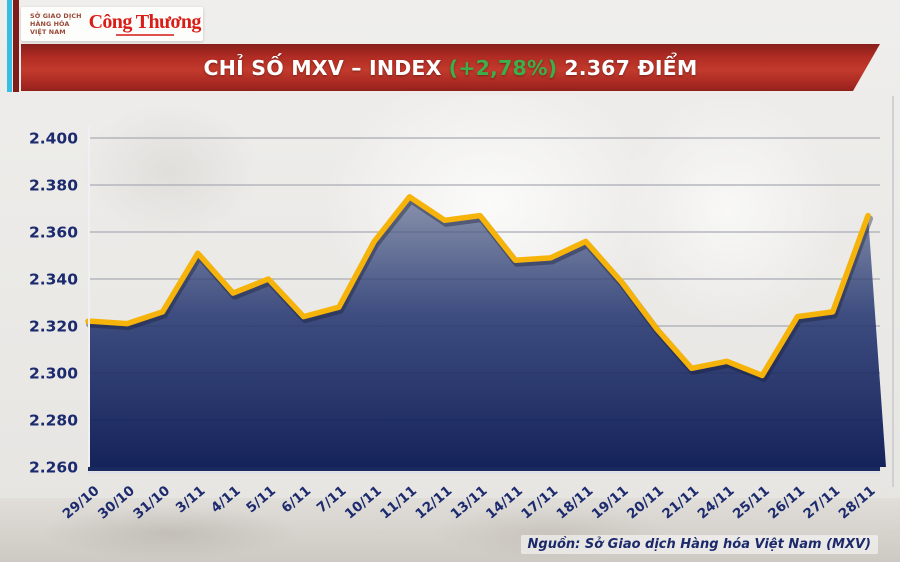 The width and height of the screenshot is (900, 562). What do you see at coordinates (751, 503) in the screenshot?
I see `x-axis-label: 25/11` at bounding box center [751, 503].